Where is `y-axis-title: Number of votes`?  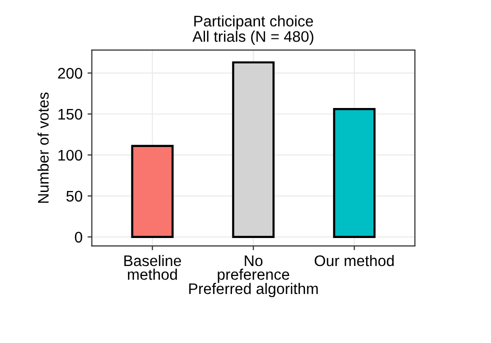
y-axis-title: Number of votes is located at coordinates (43, 147).